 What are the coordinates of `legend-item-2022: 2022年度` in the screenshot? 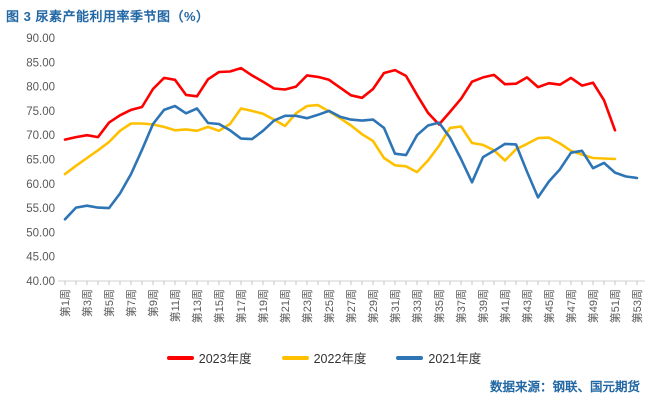 It's located at (324, 357).